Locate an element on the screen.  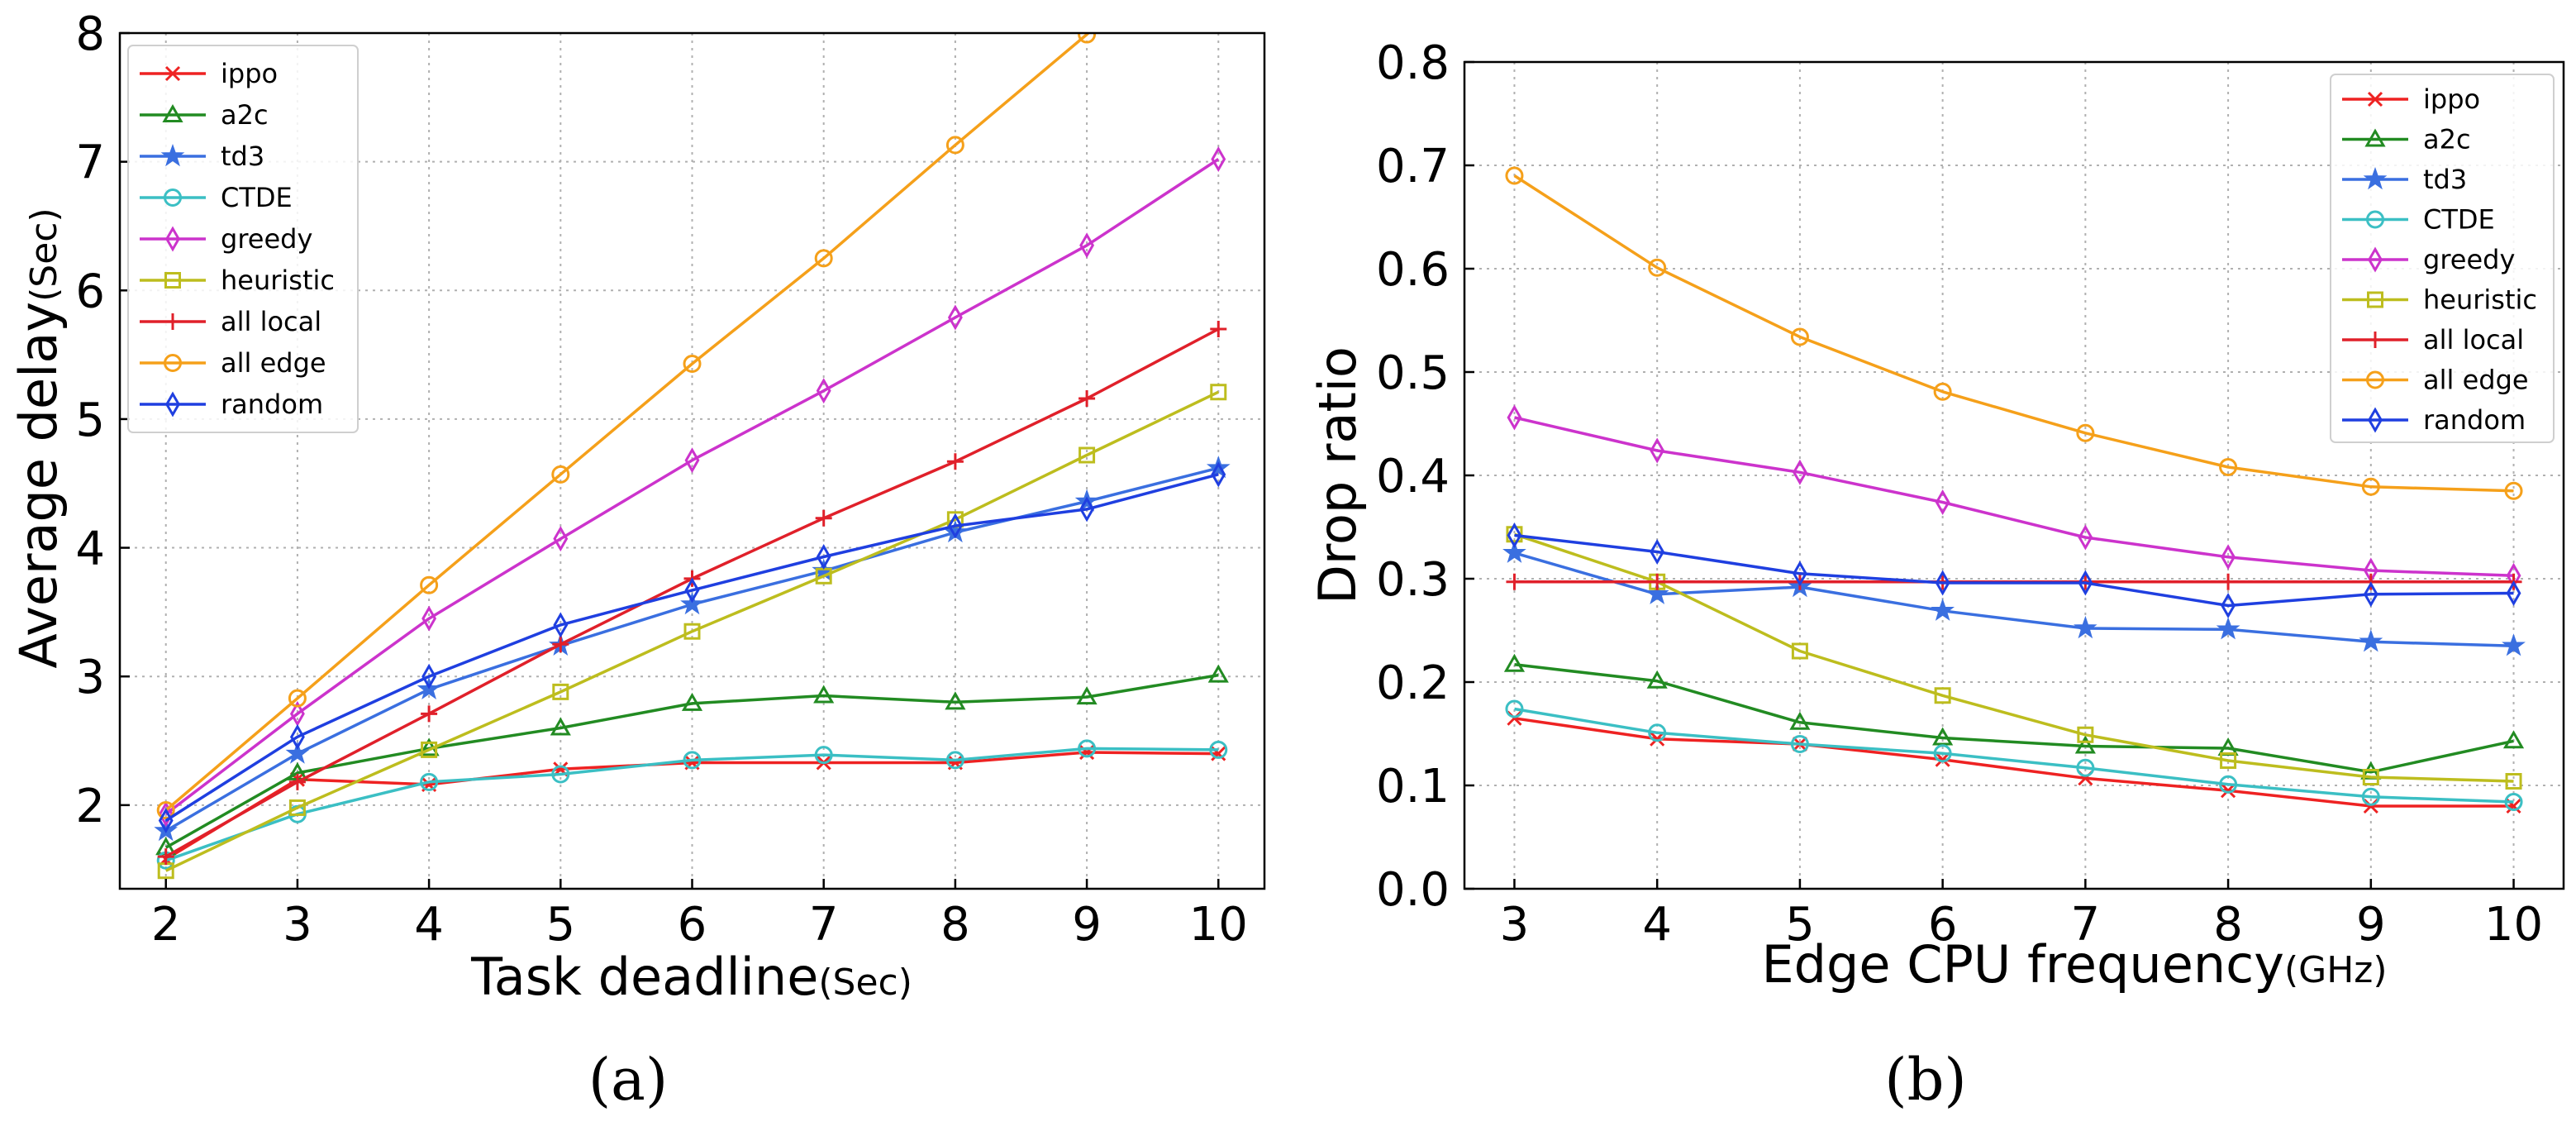
y-tick-label: 2 is located at coordinates (90, 806).